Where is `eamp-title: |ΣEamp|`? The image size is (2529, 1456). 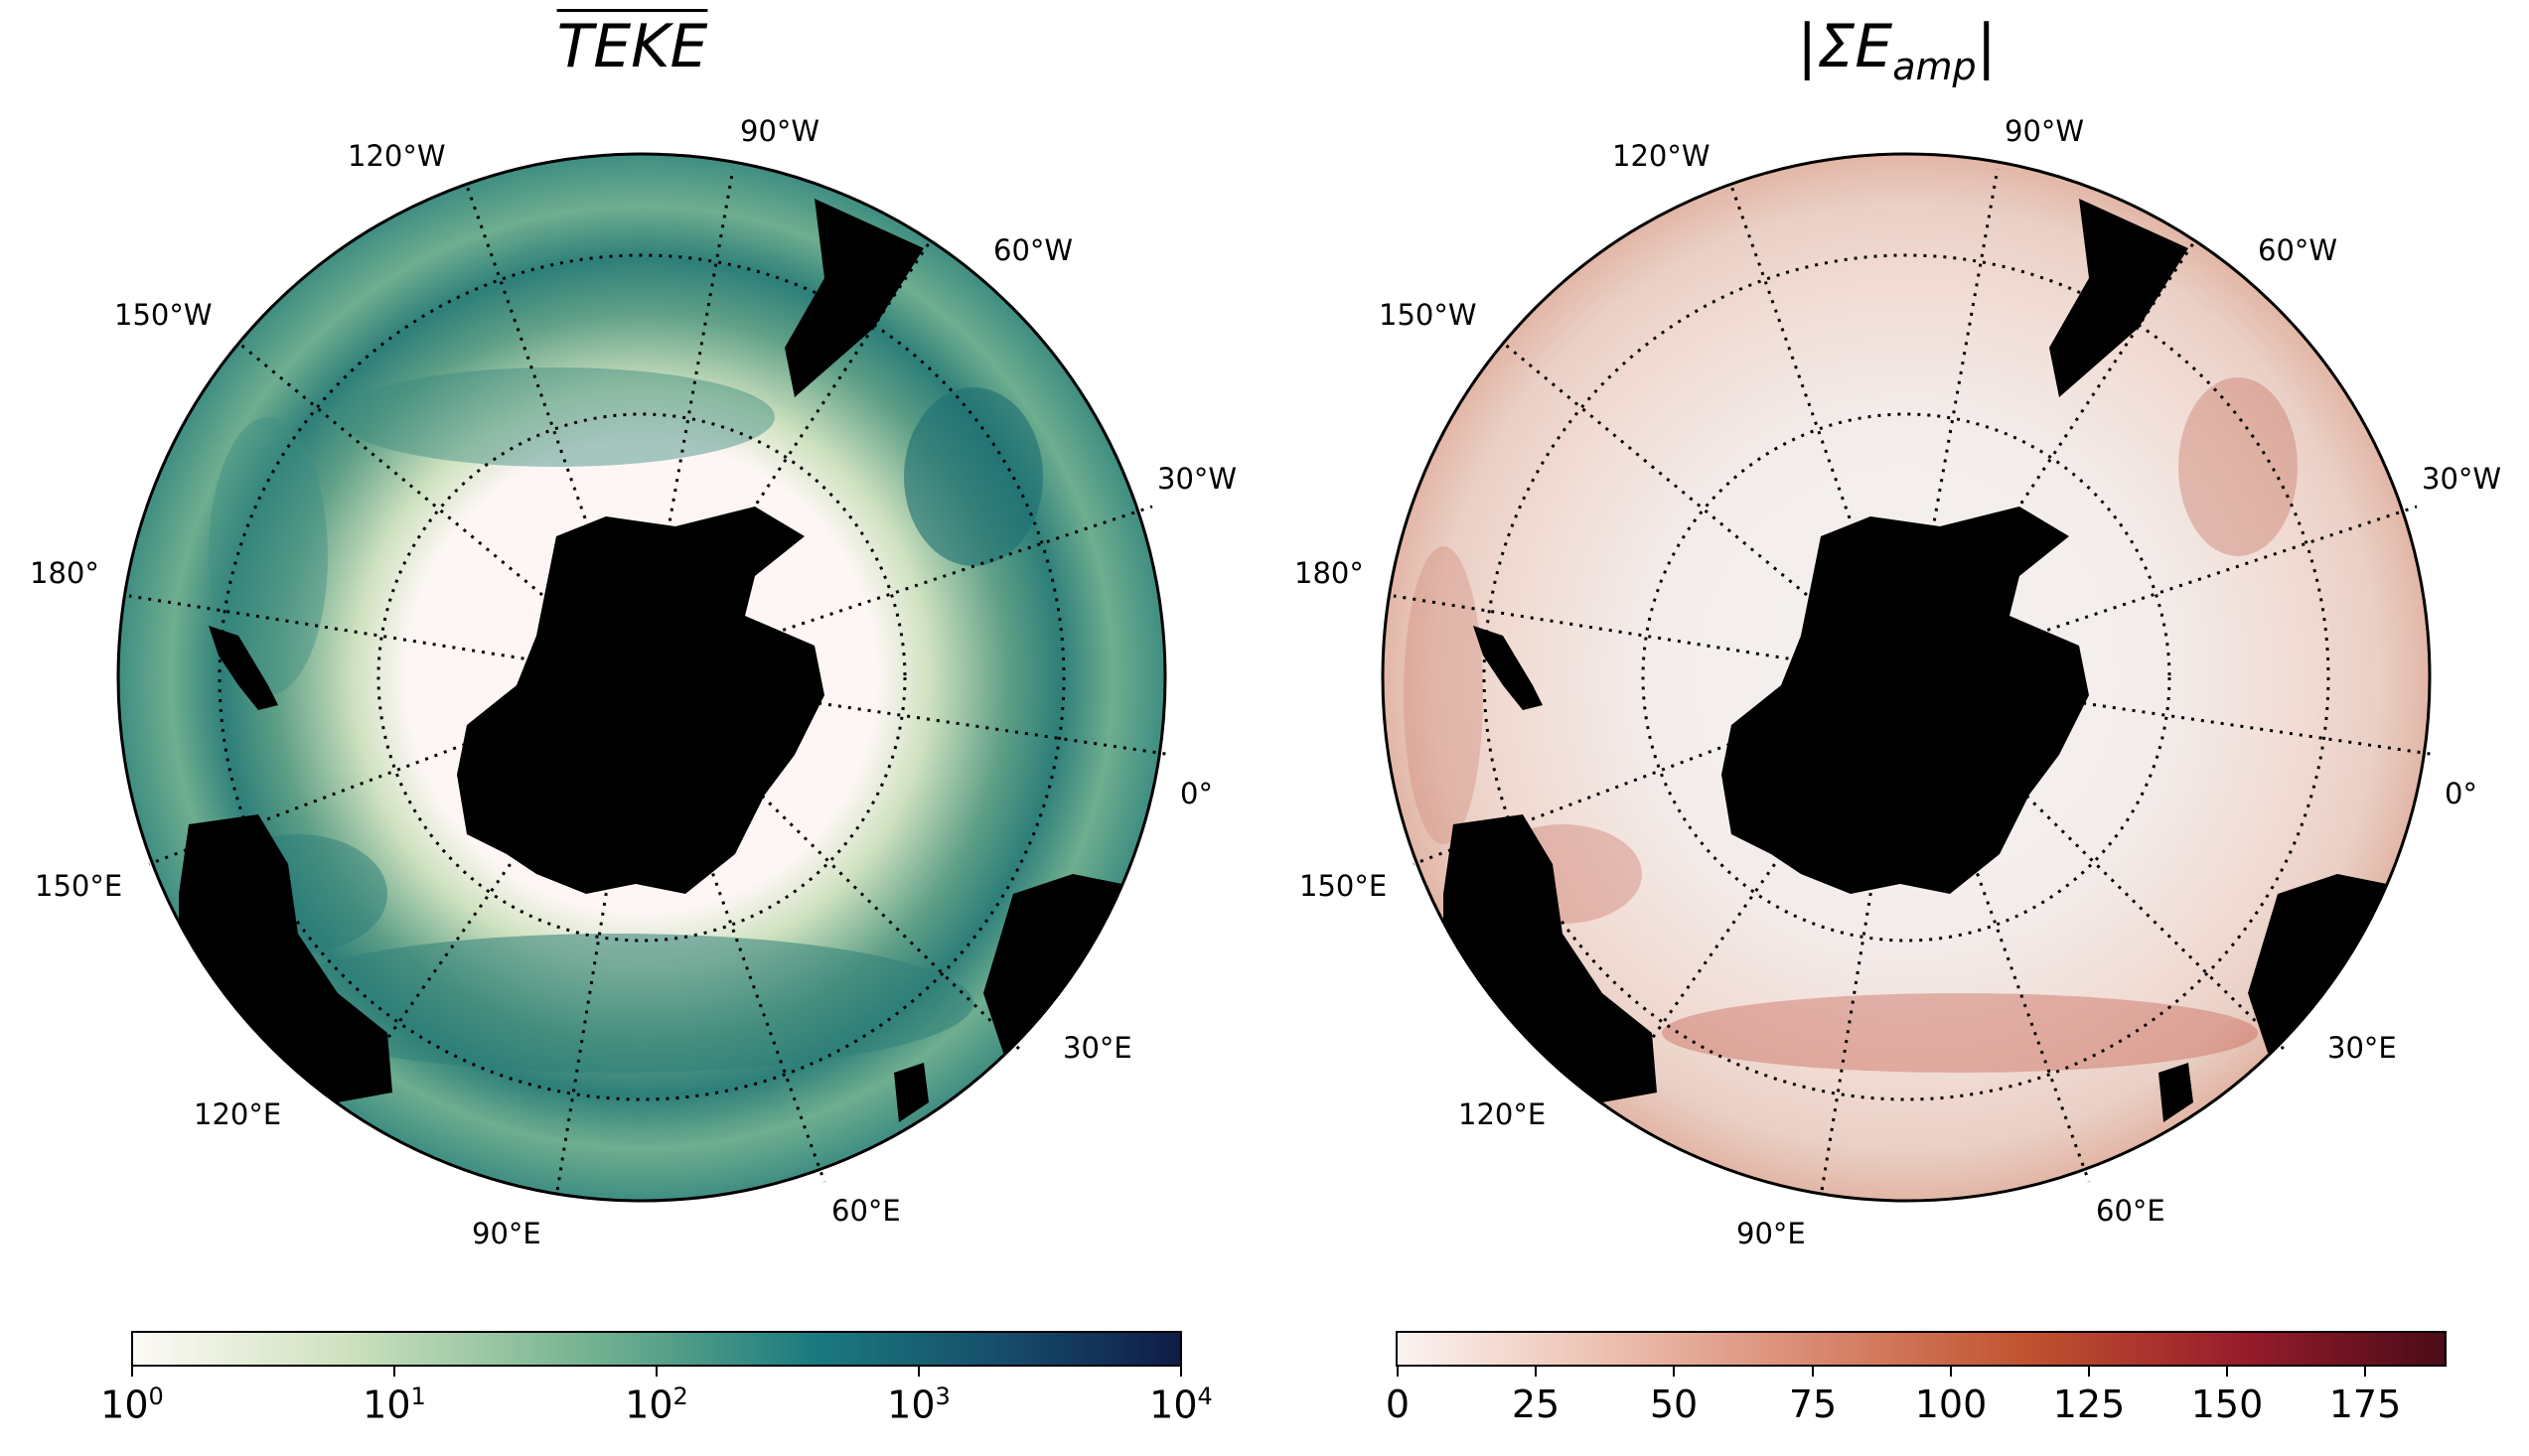 eamp-title: |ΣEamp| is located at coordinates (1897, 50).